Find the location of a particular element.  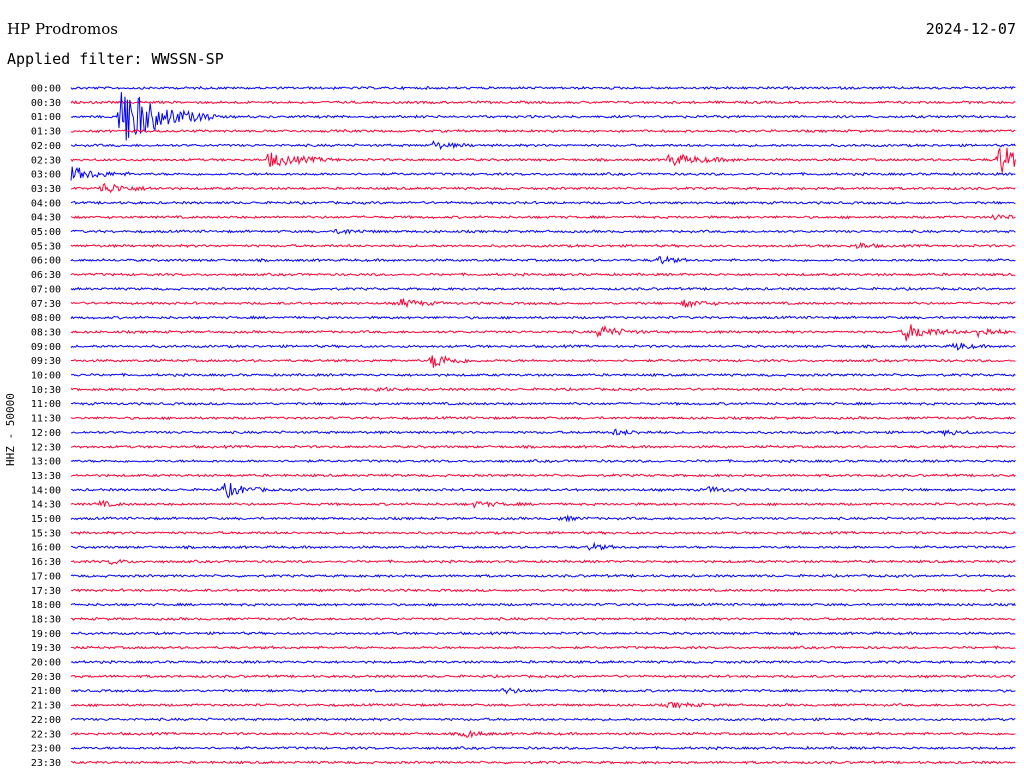

row-time-label: 01:00 is located at coordinates (46, 117).